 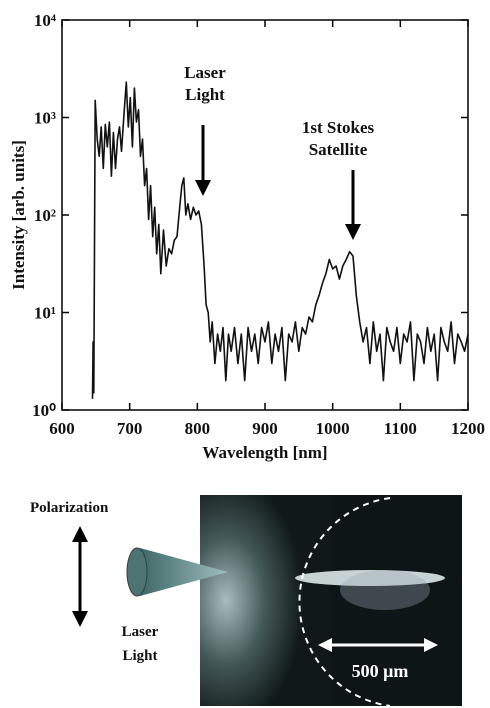 I want to click on cone-base, so click(x=137, y=572).